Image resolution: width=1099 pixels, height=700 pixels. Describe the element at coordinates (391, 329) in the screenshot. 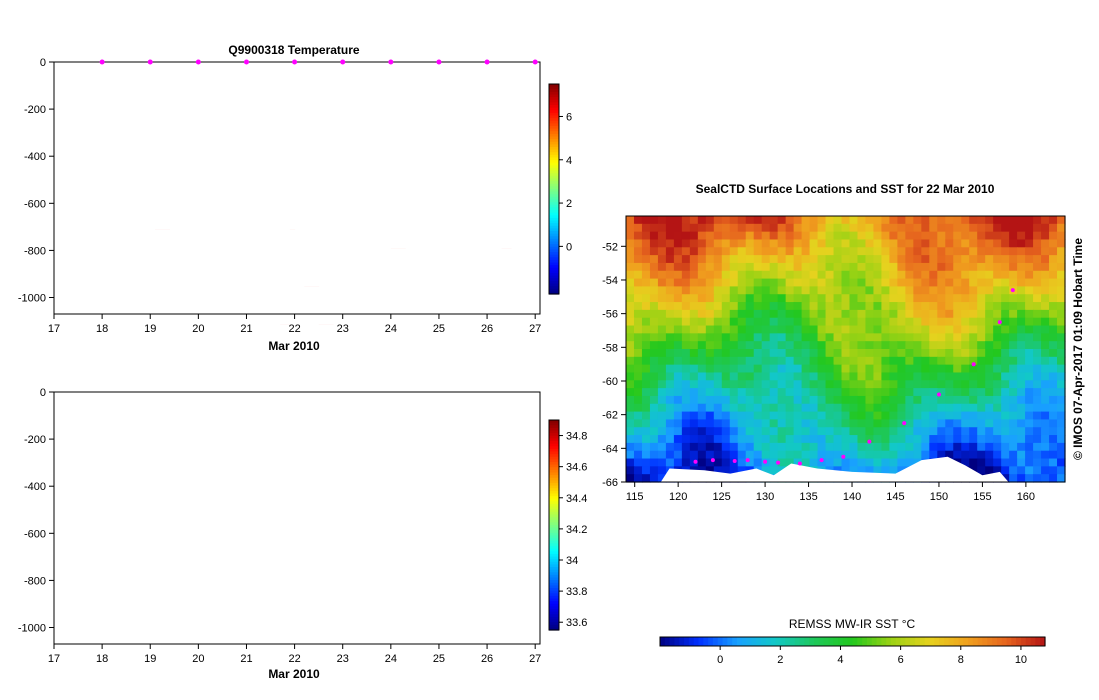

I see `x-tick-label: 24` at that location.